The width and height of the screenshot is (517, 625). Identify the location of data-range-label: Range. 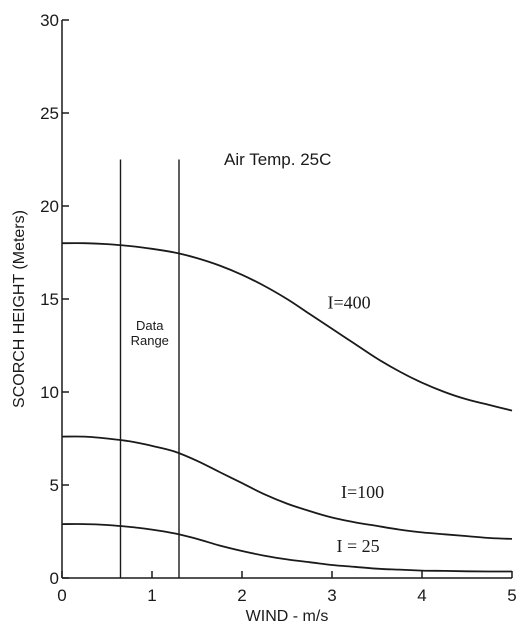
(150, 340).